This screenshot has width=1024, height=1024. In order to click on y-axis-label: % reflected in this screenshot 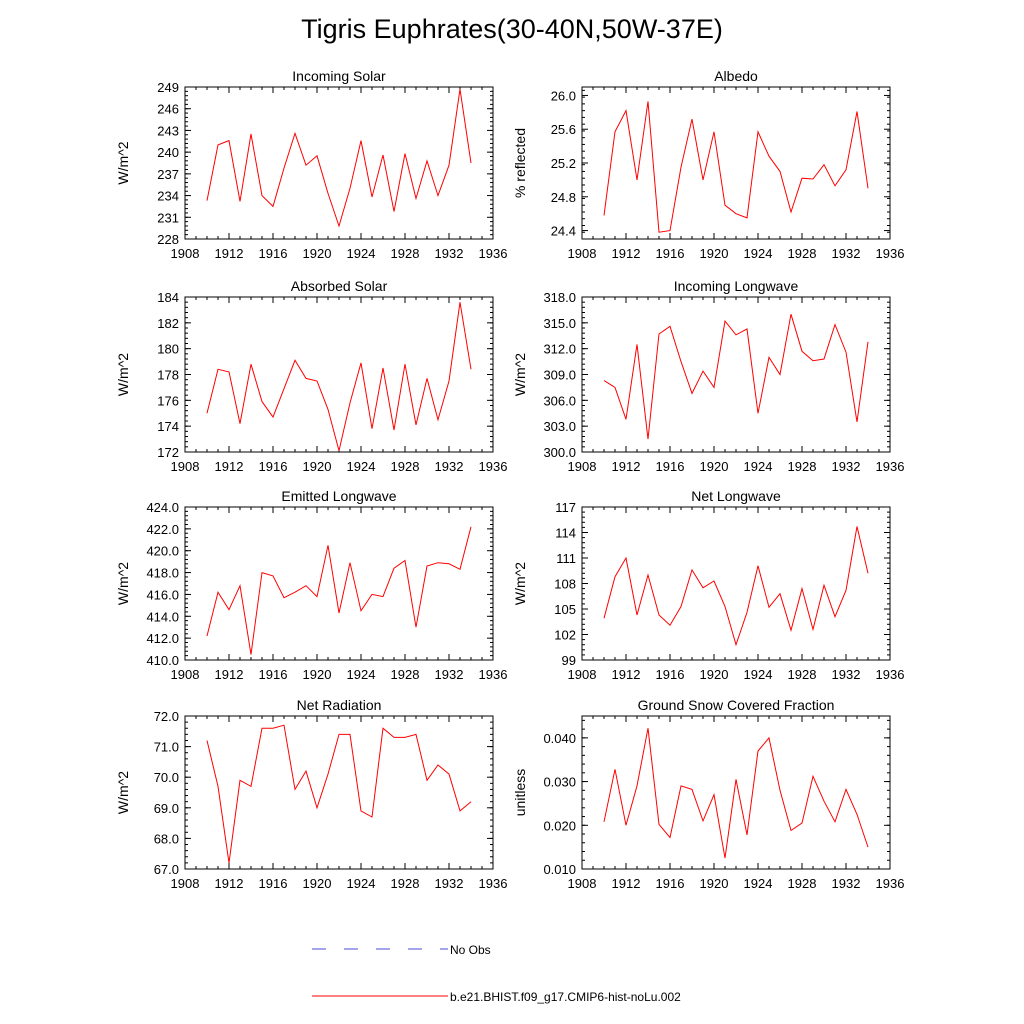, I will do `click(520, 163)`.